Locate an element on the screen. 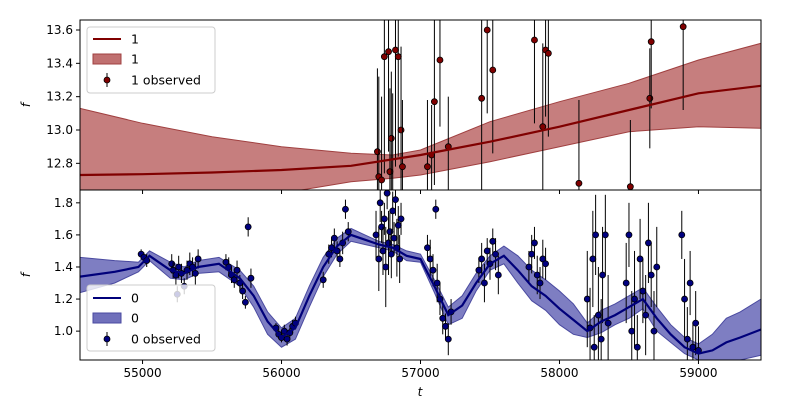  bottom-legend-box is located at coordinates (151, 318).